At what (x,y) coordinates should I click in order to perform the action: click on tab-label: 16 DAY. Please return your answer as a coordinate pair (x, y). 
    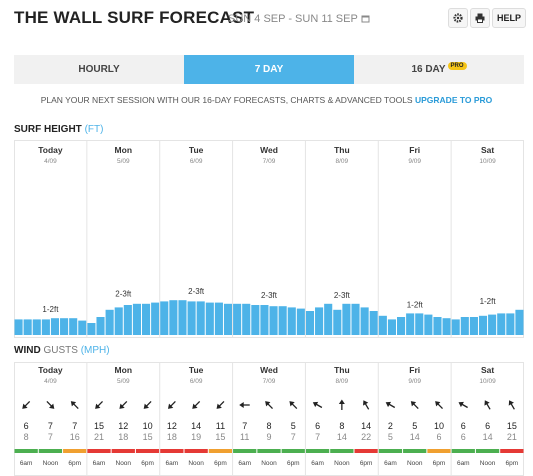
    Looking at the image, I should click on (428, 69).